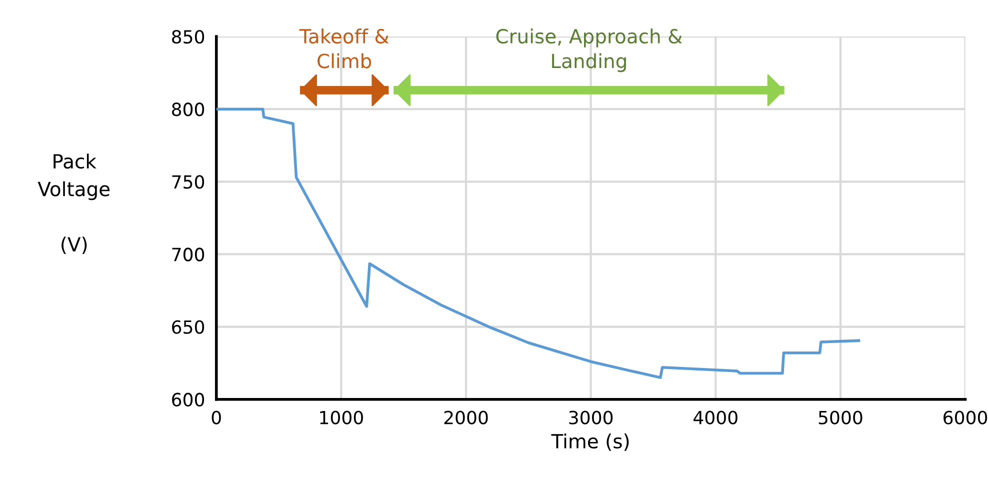 The width and height of the screenshot is (988, 487). Describe the element at coordinates (188, 37) in the screenshot. I see `y-tick-label: 850` at that location.